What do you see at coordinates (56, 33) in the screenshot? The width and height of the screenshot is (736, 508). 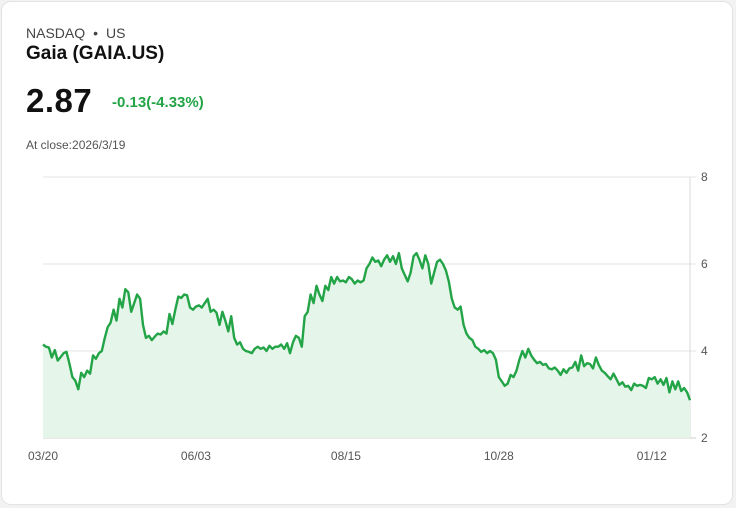 I see `exchange-name: NASDAQ` at bounding box center [56, 33].